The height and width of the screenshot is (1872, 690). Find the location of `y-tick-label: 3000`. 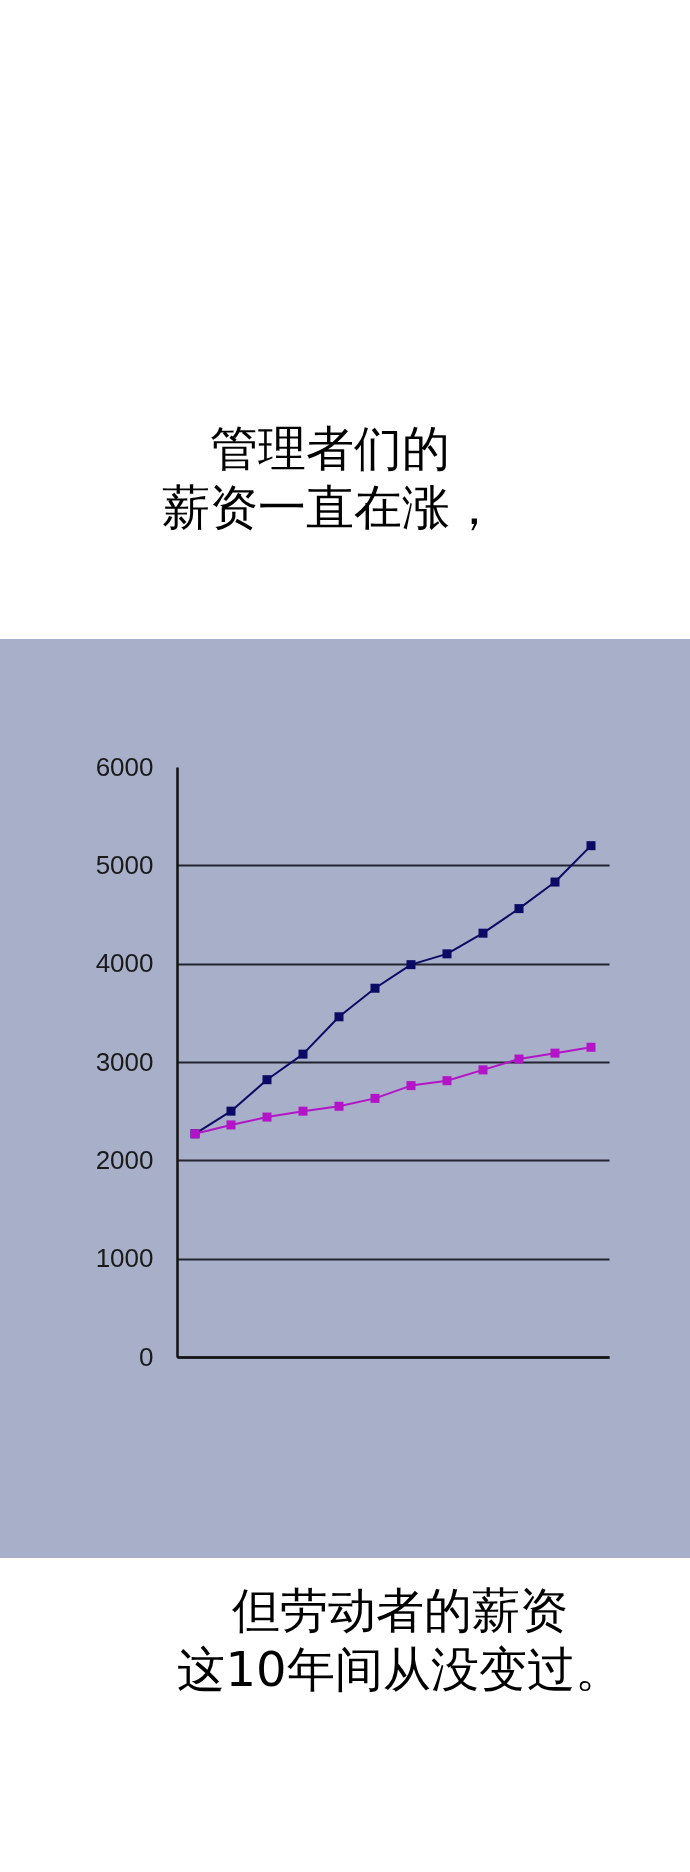

y-tick-label: 3000 is located at coordinates (124, 1061).